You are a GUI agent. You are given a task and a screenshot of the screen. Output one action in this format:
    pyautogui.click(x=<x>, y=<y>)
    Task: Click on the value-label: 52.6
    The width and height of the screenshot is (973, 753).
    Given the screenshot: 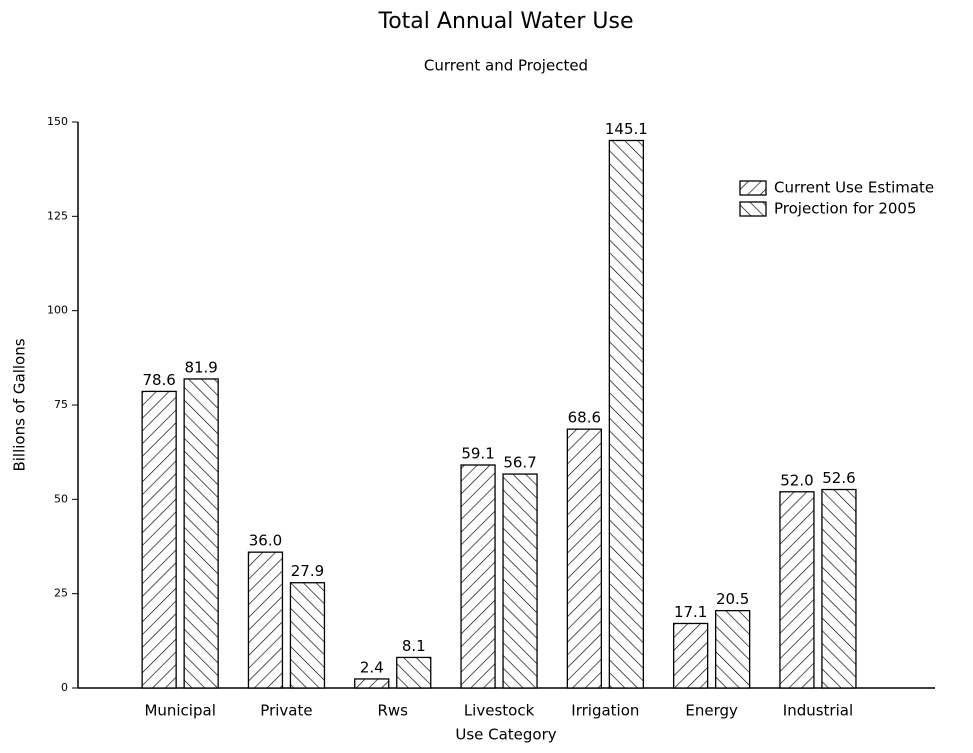 What is the action you would take?
    pyautogui.click(x=838, y=478)
    